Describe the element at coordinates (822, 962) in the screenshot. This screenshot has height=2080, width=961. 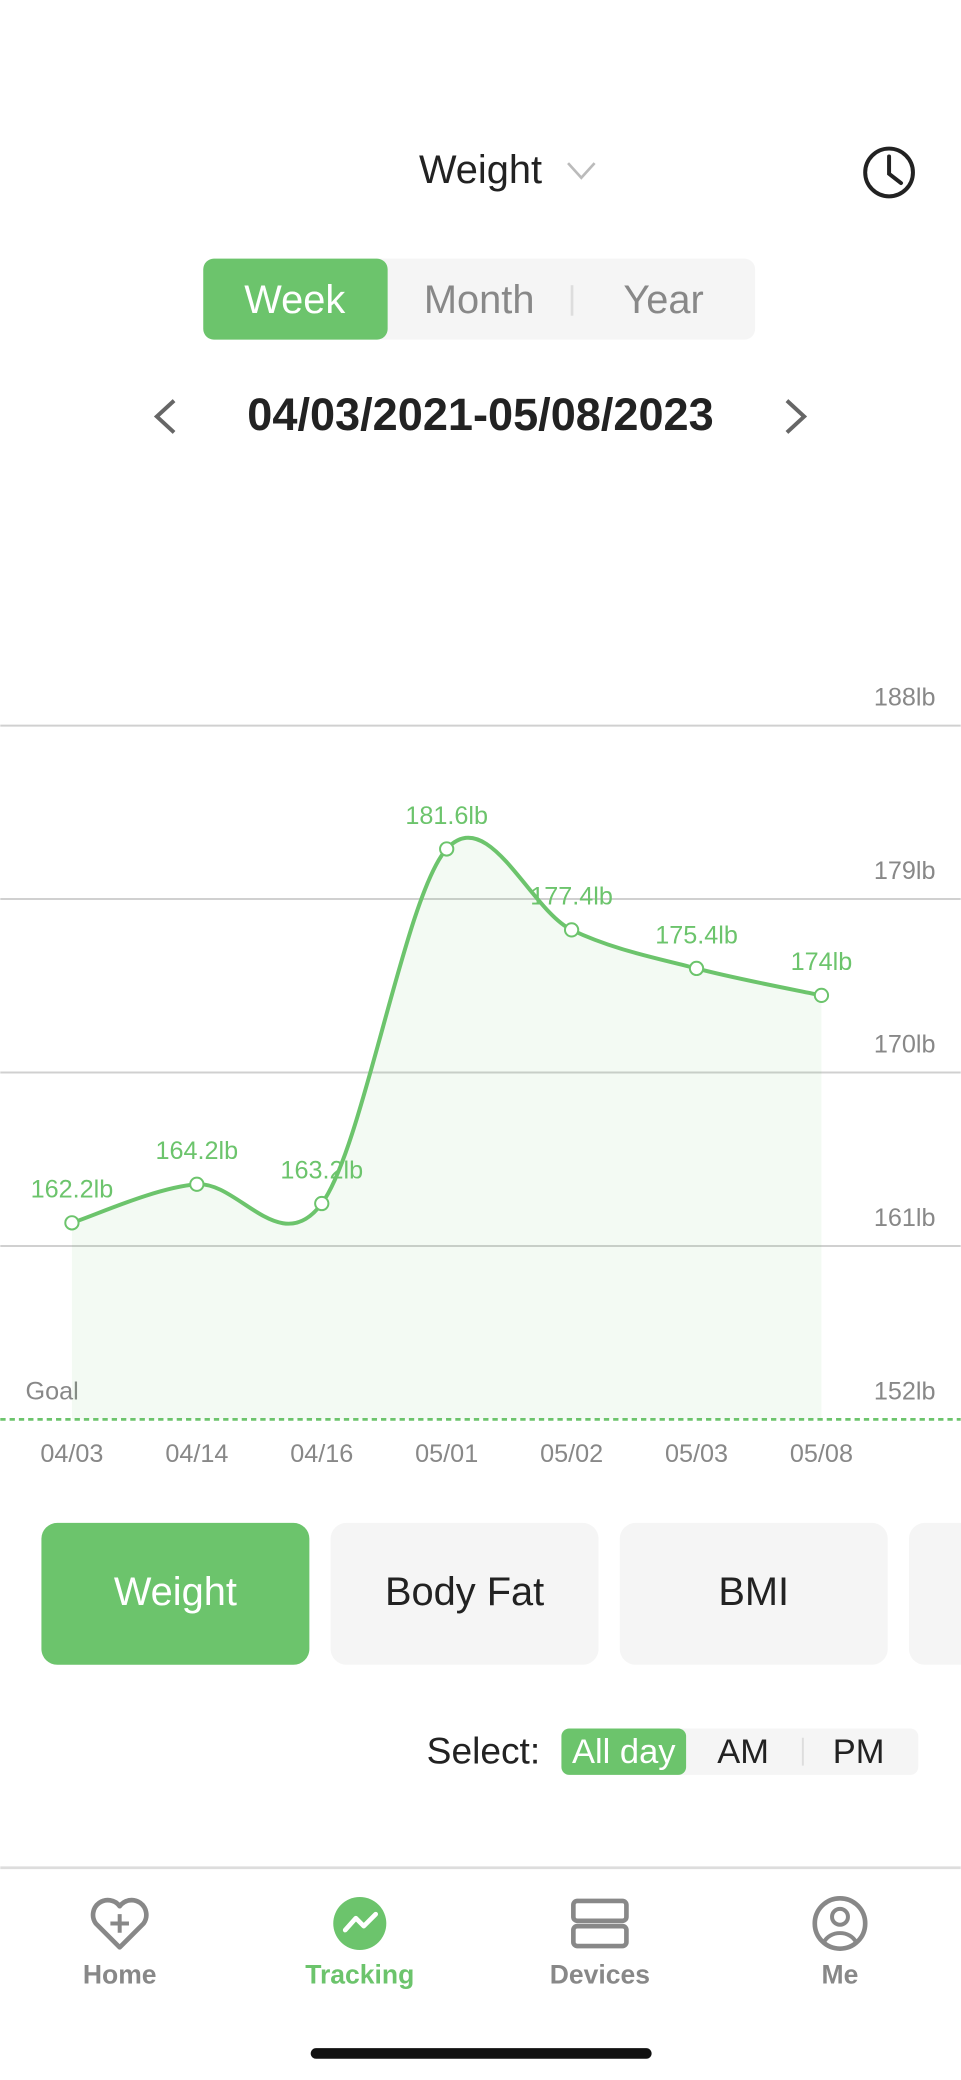
I see `value-label: 174lb` at that location.